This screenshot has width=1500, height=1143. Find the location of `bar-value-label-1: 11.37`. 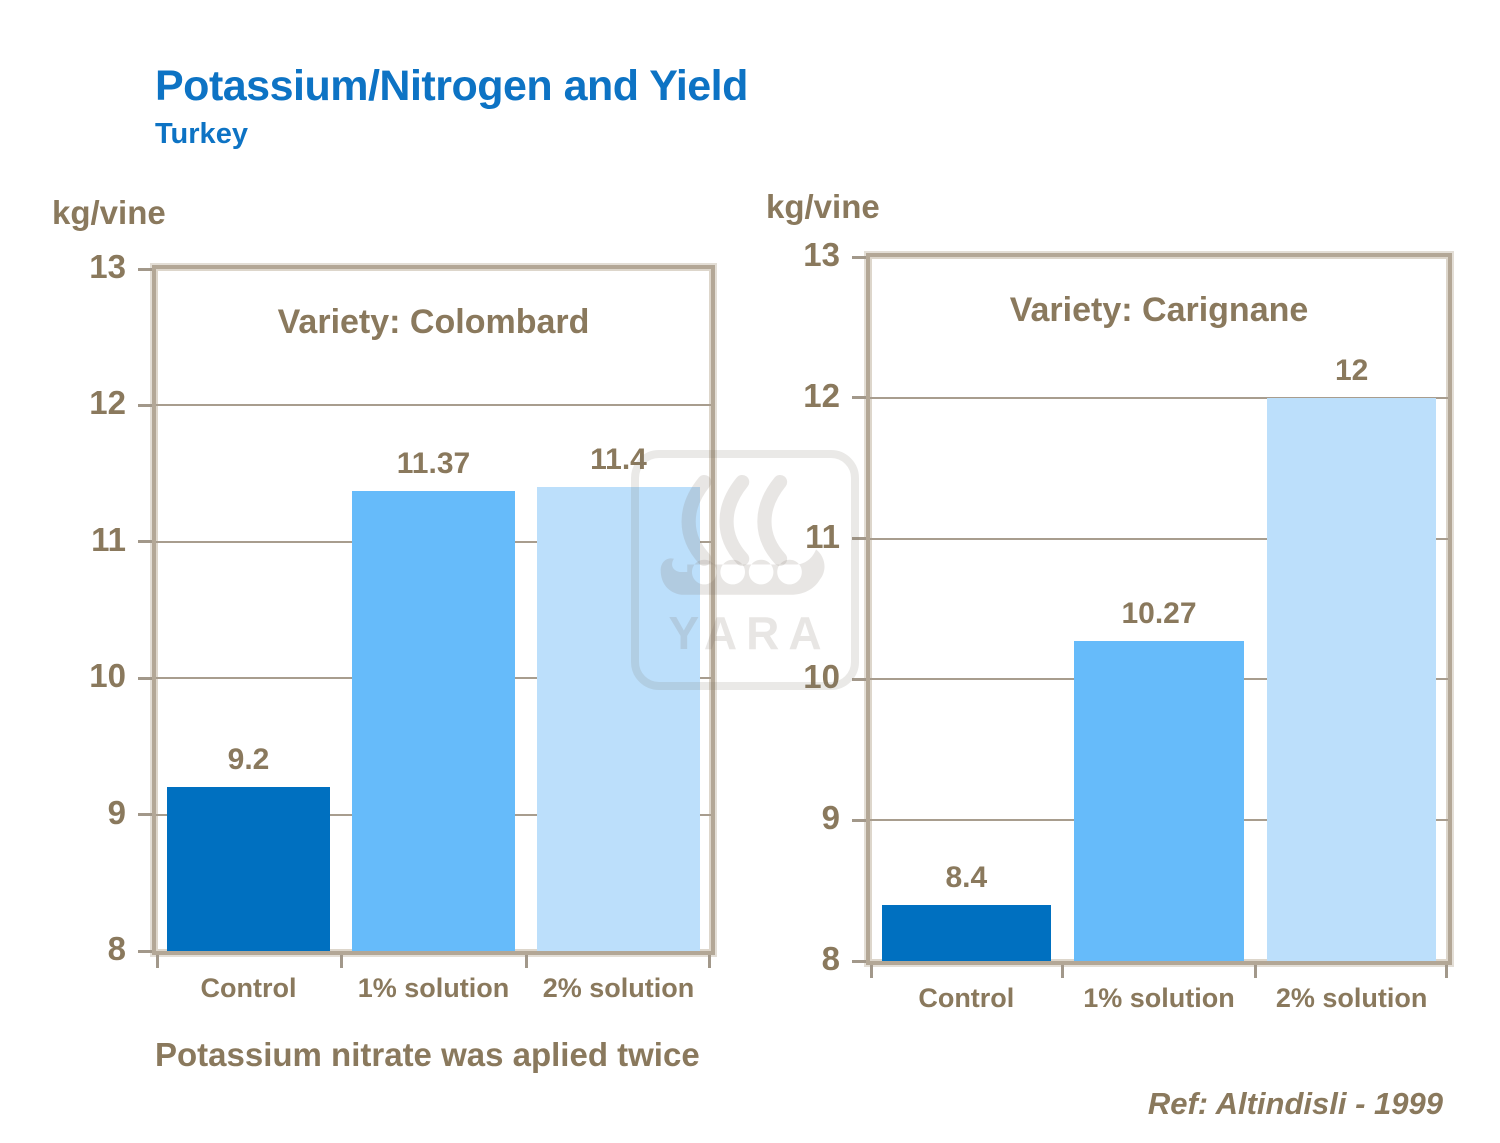

bar-value-label-1: 11.37 is located at coordinates (433, 464).